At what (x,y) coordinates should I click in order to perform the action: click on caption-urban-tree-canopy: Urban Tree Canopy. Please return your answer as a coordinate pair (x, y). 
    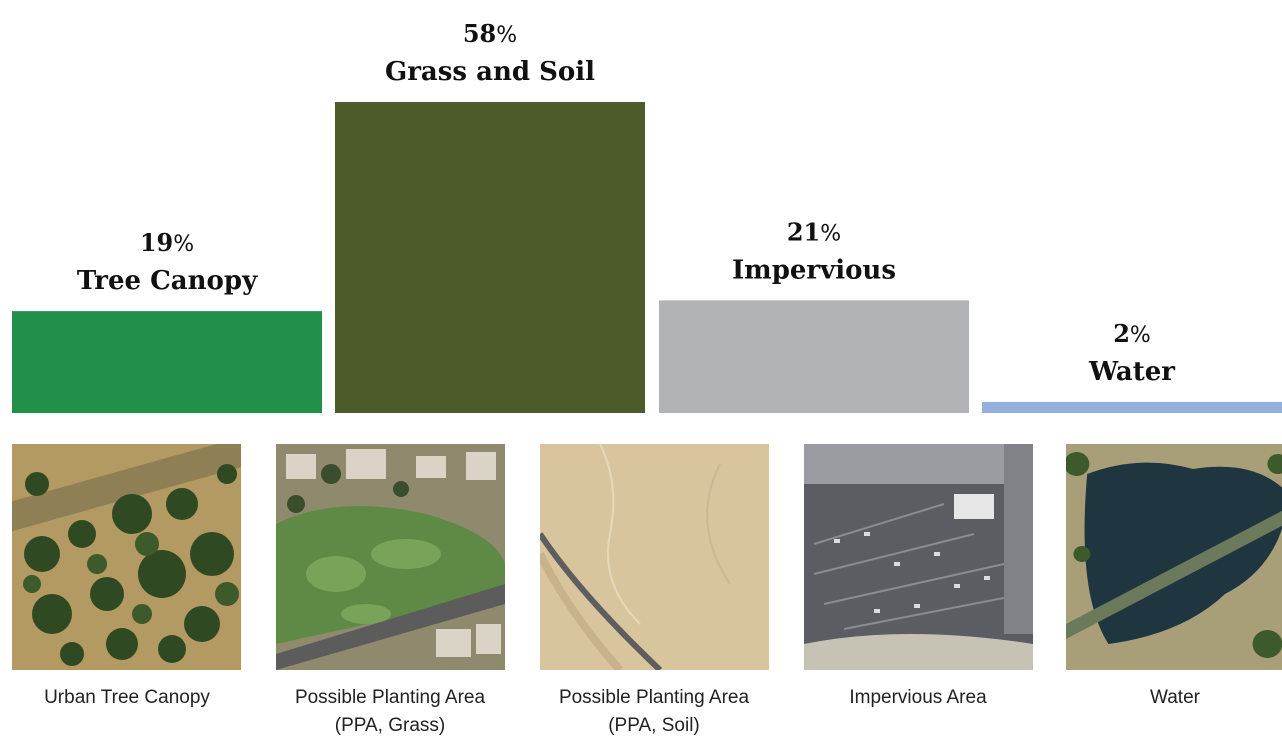
    Looking at the image, I should click on (128, 698).